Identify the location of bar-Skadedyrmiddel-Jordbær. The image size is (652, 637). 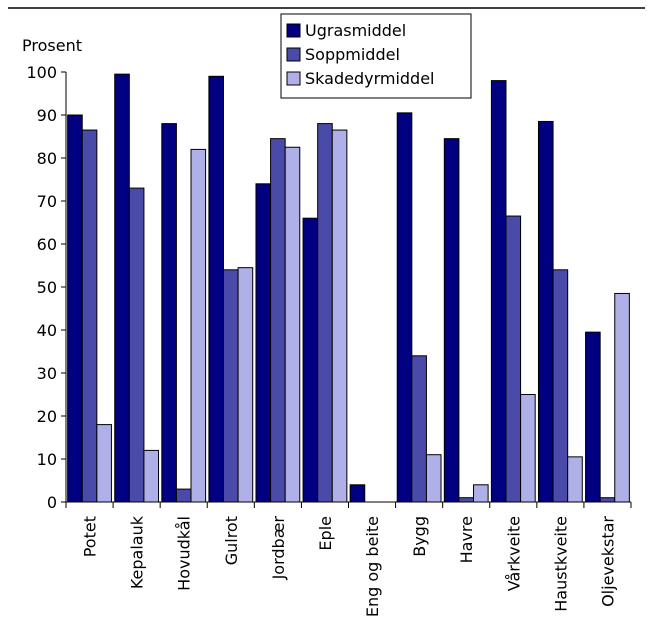
(292, 324).